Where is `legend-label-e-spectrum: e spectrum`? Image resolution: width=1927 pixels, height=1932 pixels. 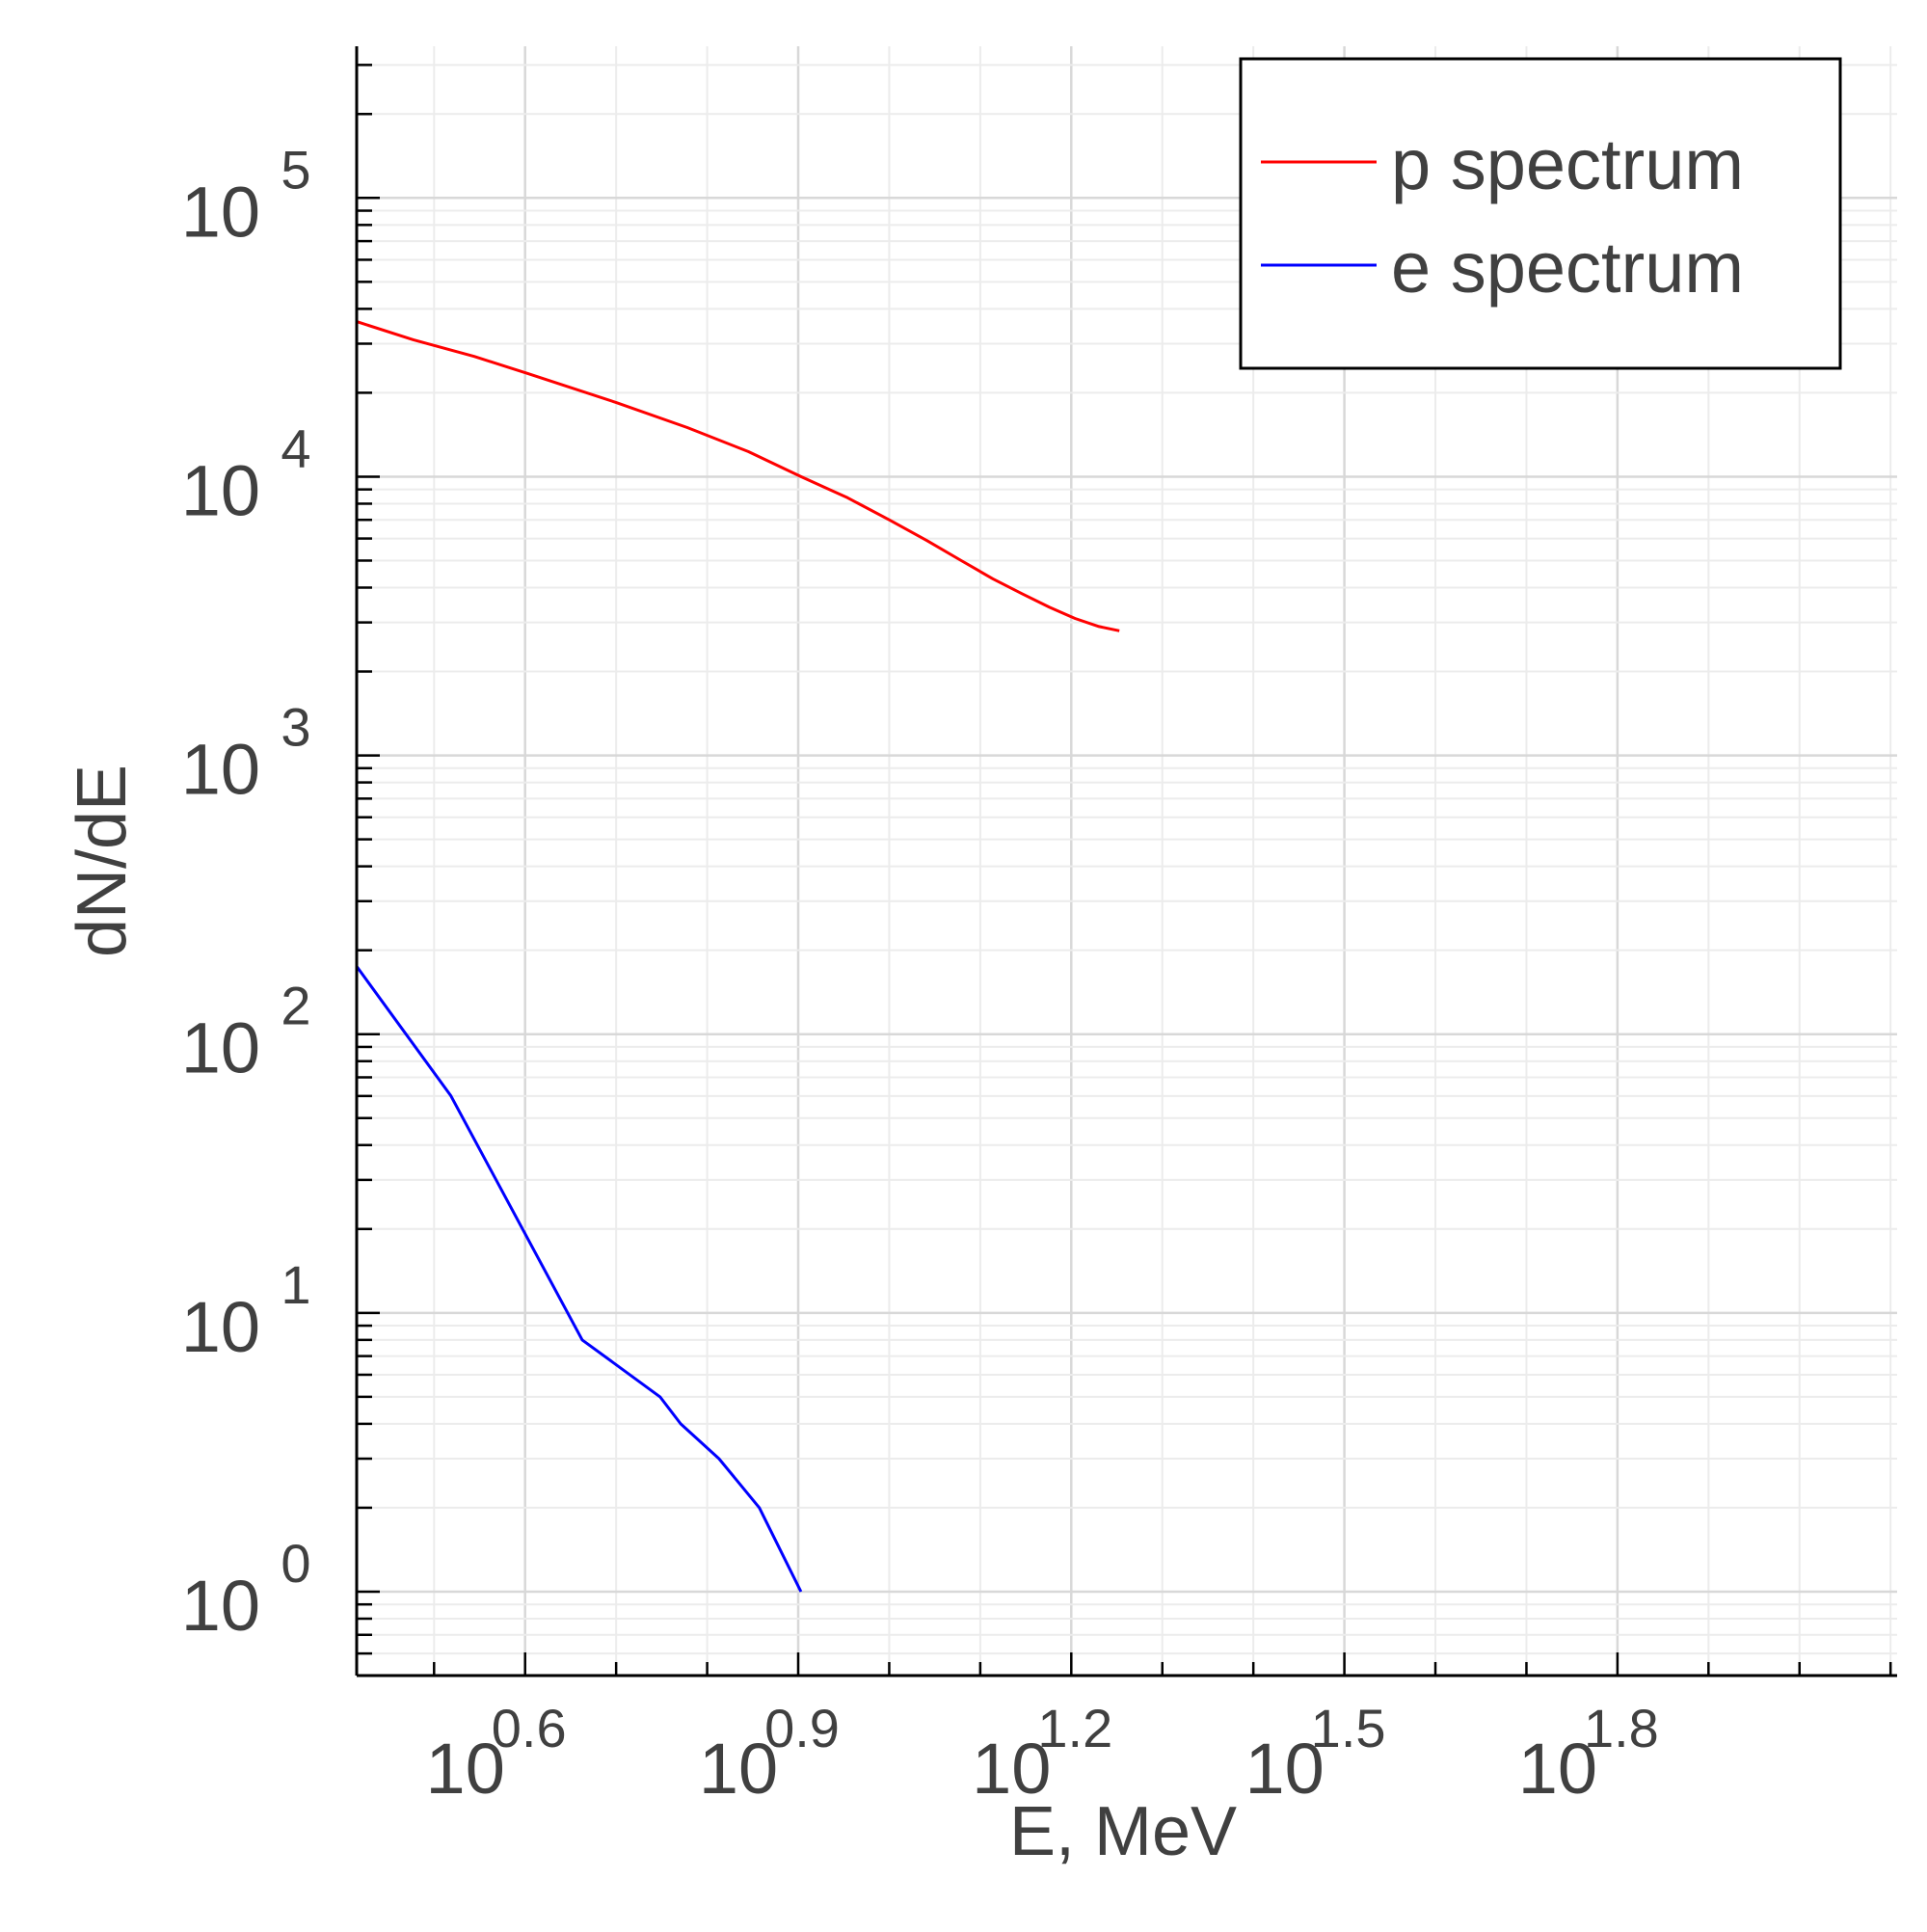
legend-label-e-spectrum: e spectrum is located at coordinates (1567, 268).